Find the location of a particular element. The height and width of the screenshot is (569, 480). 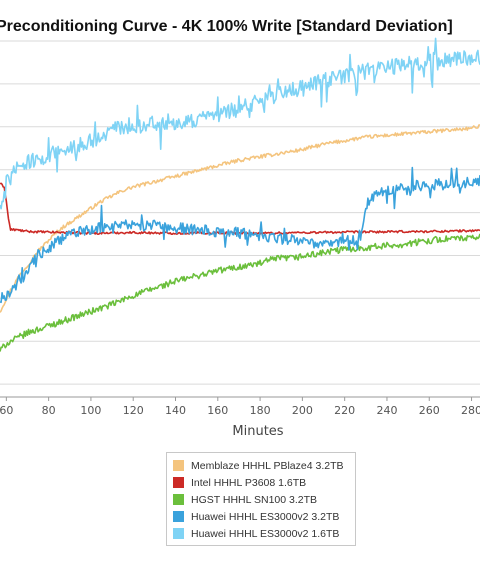

x-axis-label: Minutes is located at coordinates (258, 431).